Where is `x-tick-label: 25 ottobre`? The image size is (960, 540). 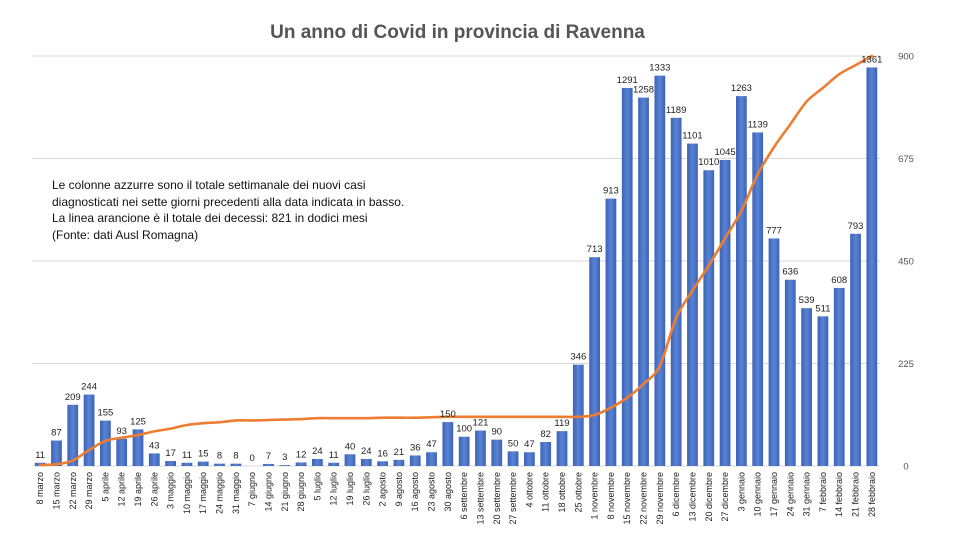 x-tick-label: 25 ottobre is located at coordinates (578, 492).